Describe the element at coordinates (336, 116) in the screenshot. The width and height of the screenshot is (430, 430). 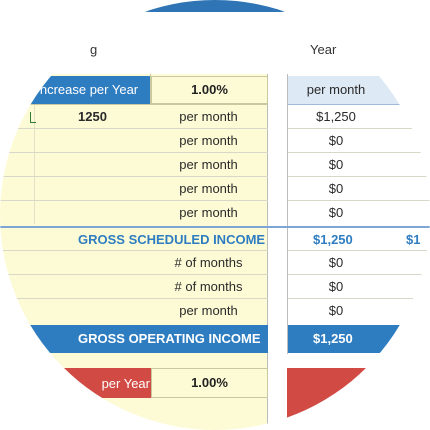
I see `row-value: $1,250` at that location.